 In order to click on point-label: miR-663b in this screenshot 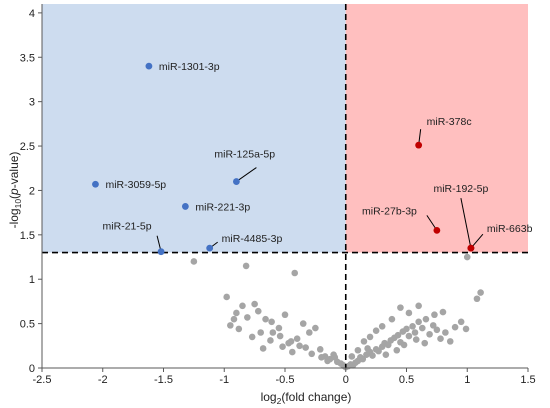, I will do `click(510, 229)`.